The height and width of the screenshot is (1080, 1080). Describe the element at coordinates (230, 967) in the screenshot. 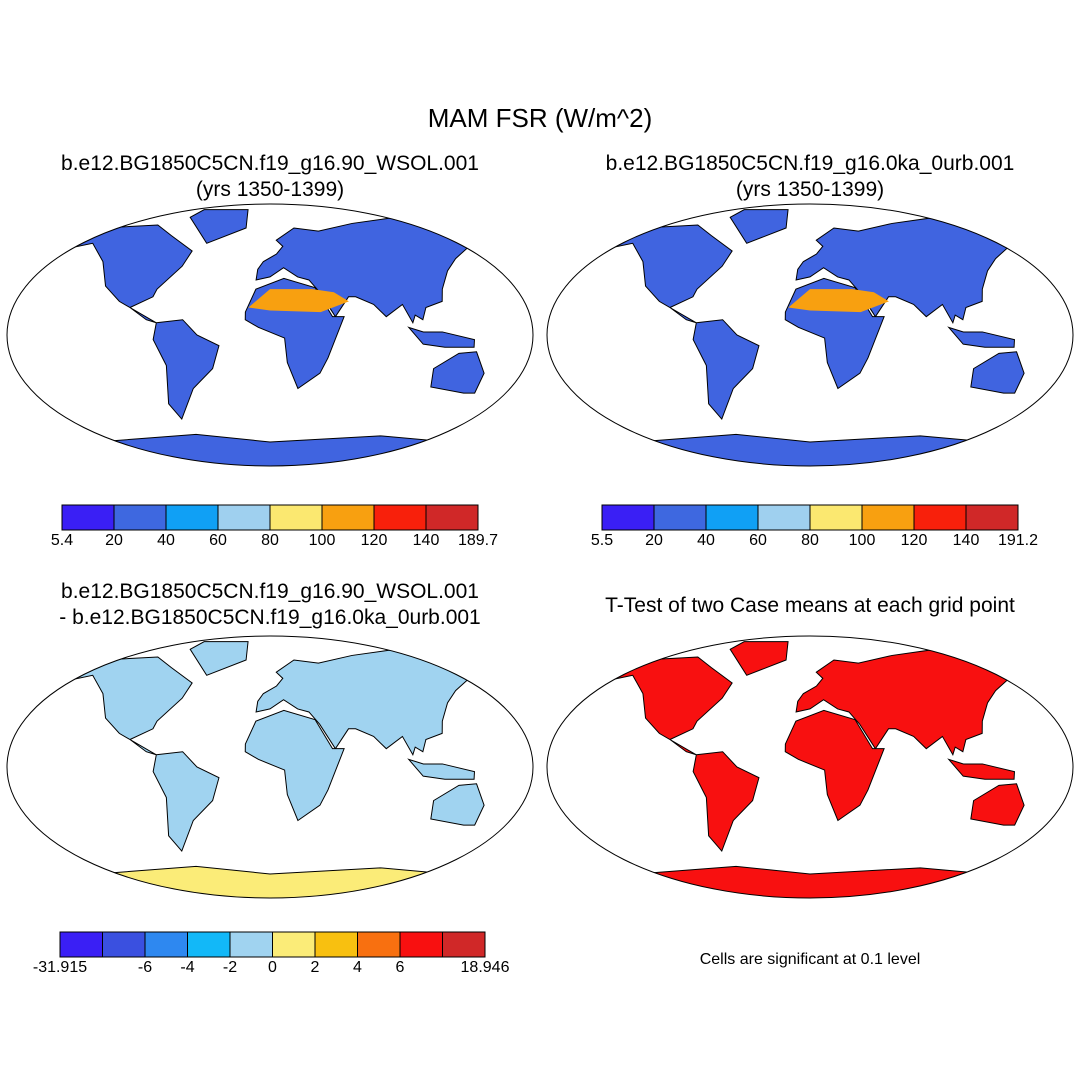

I see `colorbar-label: -2` at that location.